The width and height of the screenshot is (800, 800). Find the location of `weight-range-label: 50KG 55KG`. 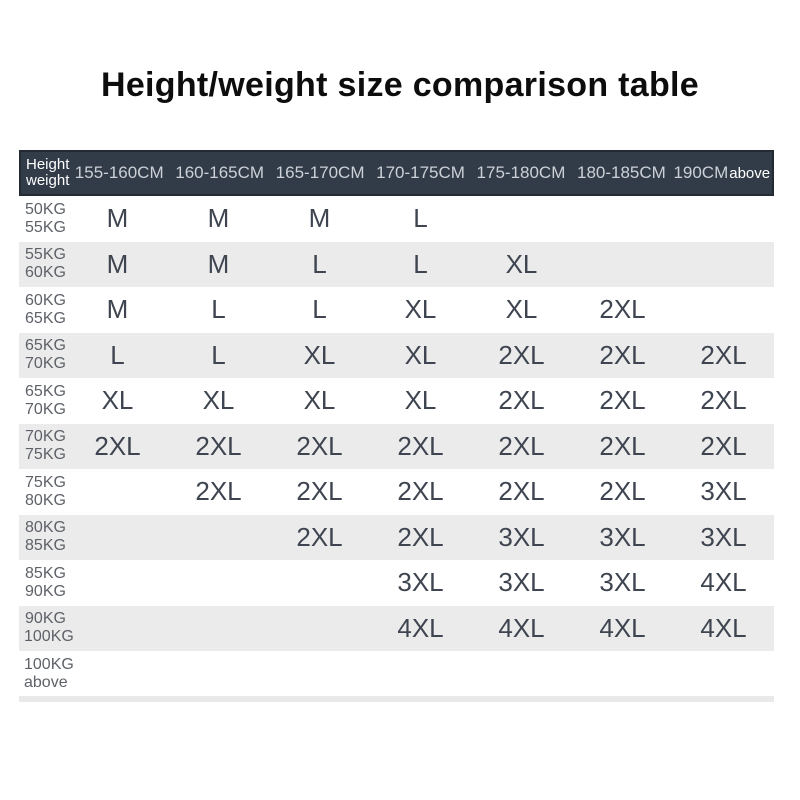

weight-range-label: 50KG 55KG is located at coordinates (43, 219).